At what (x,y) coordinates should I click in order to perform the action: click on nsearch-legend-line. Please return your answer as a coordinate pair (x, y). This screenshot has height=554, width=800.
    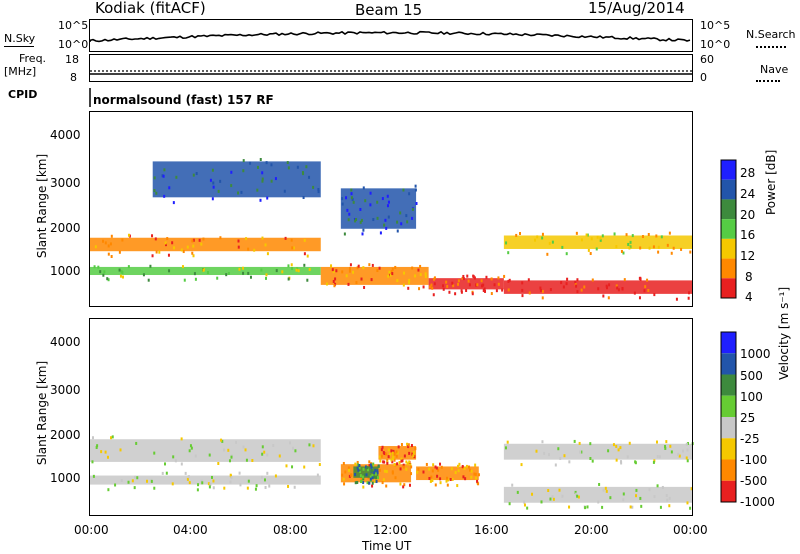
    Looking at the image, I should click on (771, 47).